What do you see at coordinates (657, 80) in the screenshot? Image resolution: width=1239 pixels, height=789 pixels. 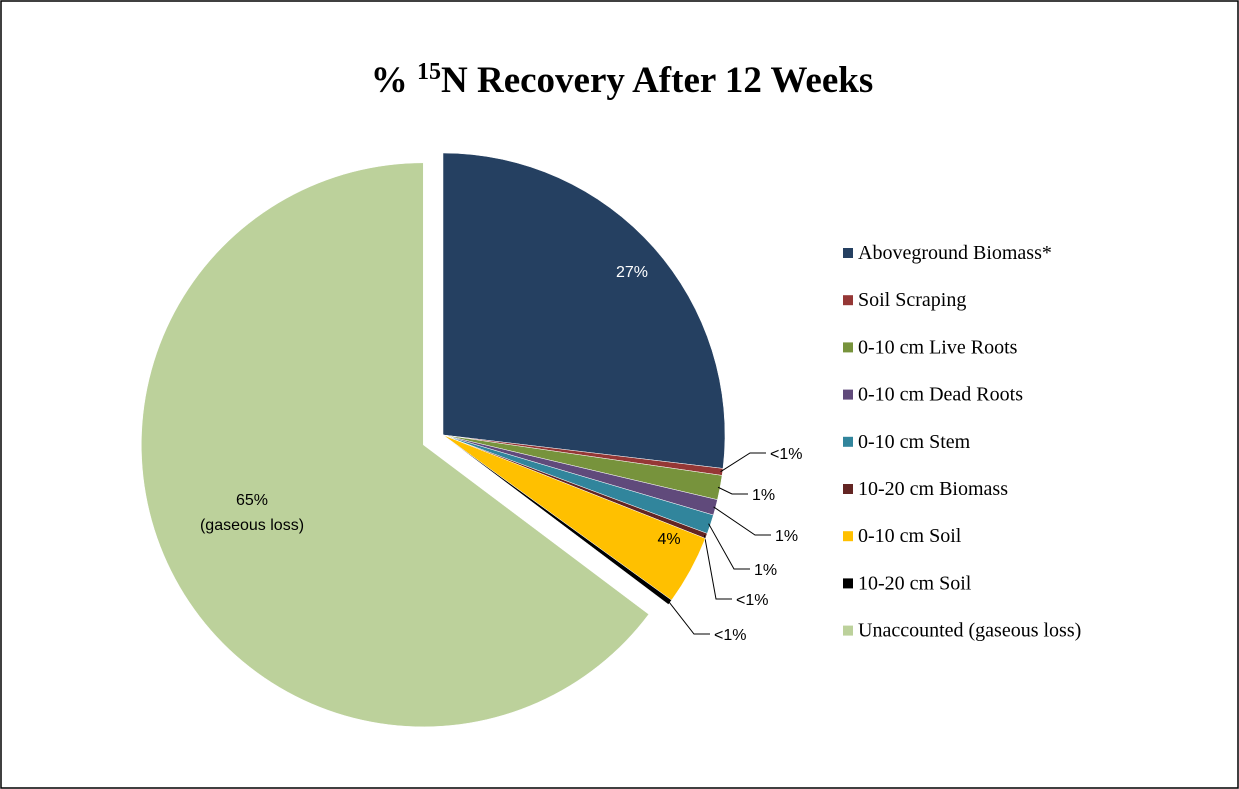 I see `title-text: N Recovery After 12 Weeks` at bounding box center [657, 80].